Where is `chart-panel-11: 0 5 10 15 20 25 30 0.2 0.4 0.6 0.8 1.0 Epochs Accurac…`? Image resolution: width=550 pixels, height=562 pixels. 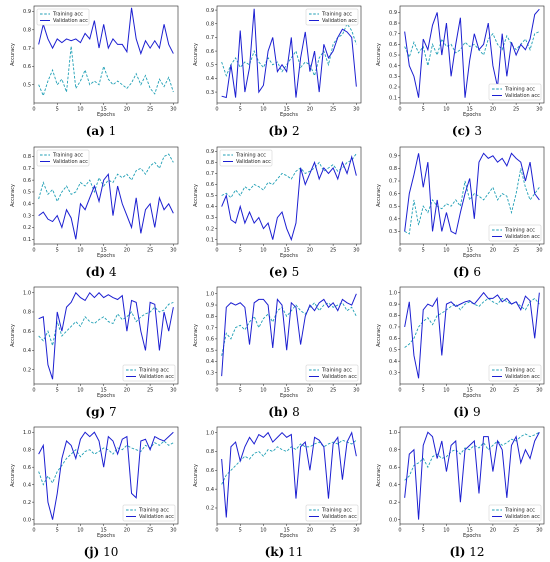
chart-panel-11: 0 5 10 15 20 25 30 0.2 0.4 0.6 0.8 1.0 Epochs Accurac… is located at coordinates (277, 492).